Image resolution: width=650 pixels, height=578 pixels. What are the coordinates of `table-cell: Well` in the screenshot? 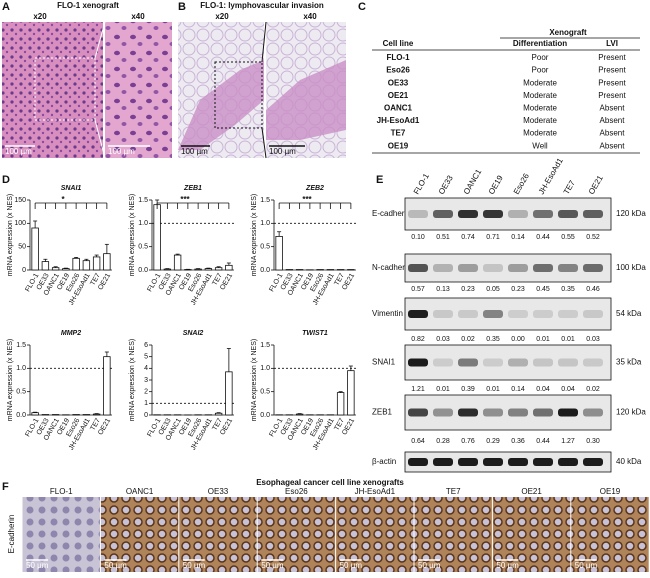 It's located at (540, 145).